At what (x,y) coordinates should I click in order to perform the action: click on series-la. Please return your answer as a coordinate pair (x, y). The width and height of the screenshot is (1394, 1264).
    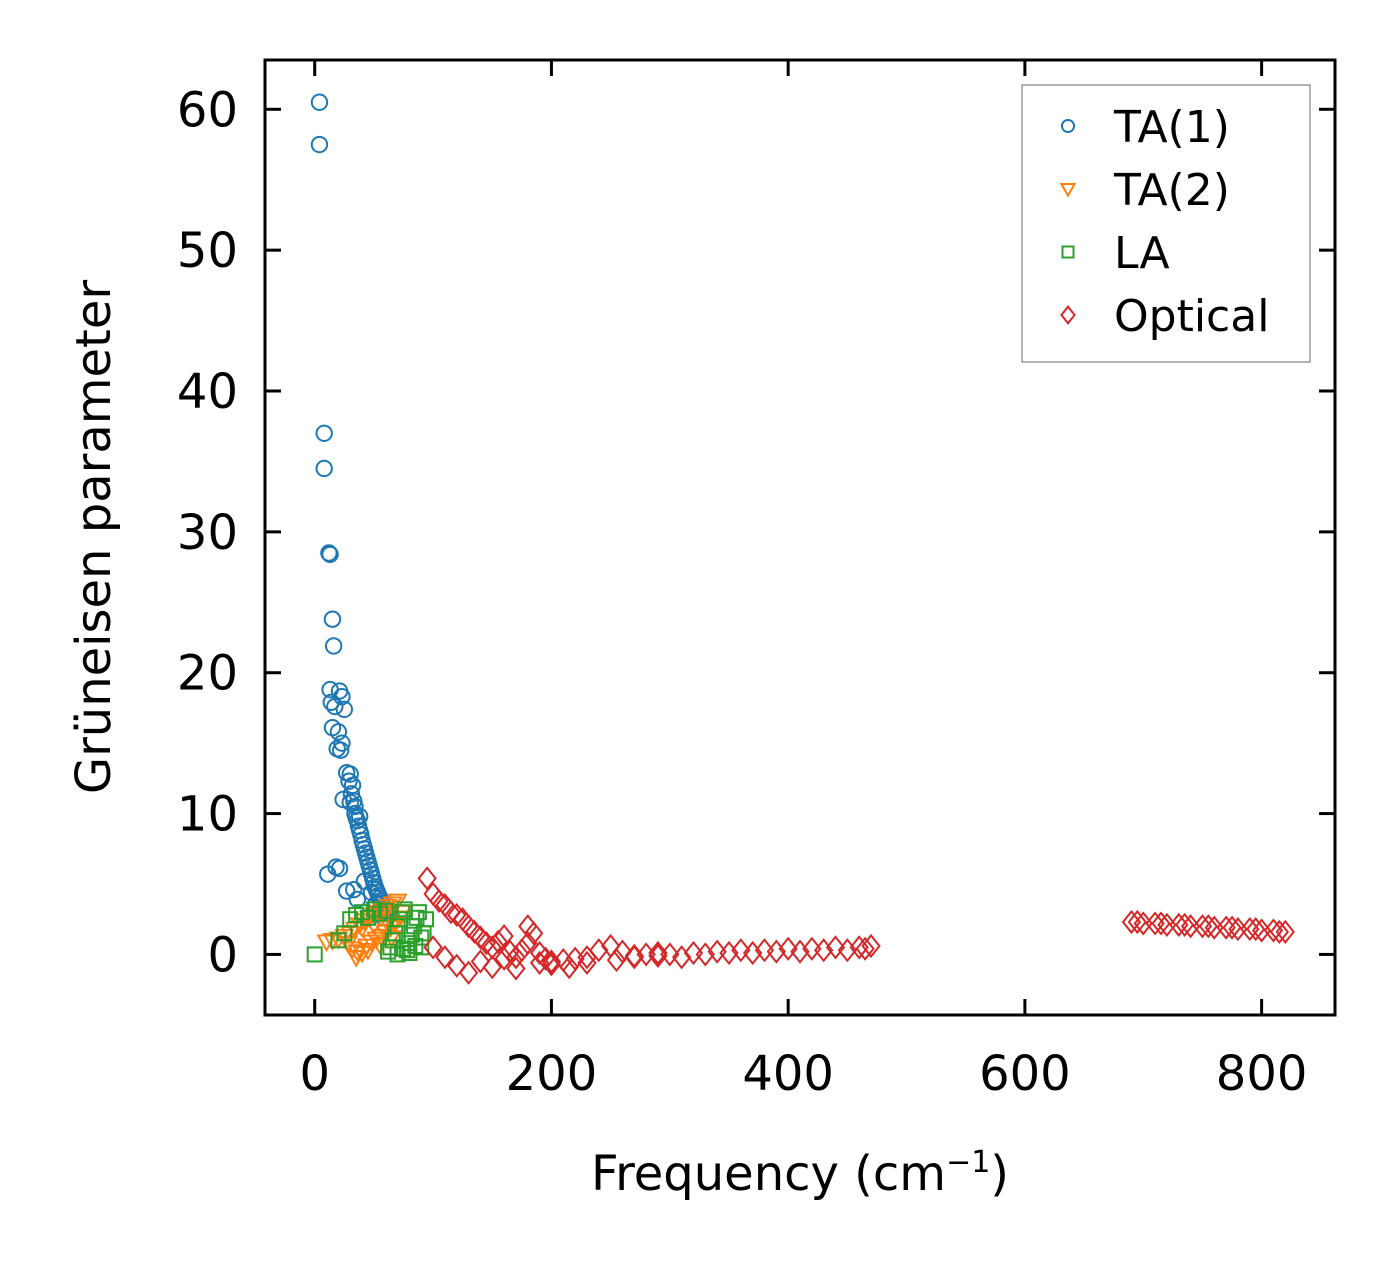
    Looking at the image, I should click on (370, 932).